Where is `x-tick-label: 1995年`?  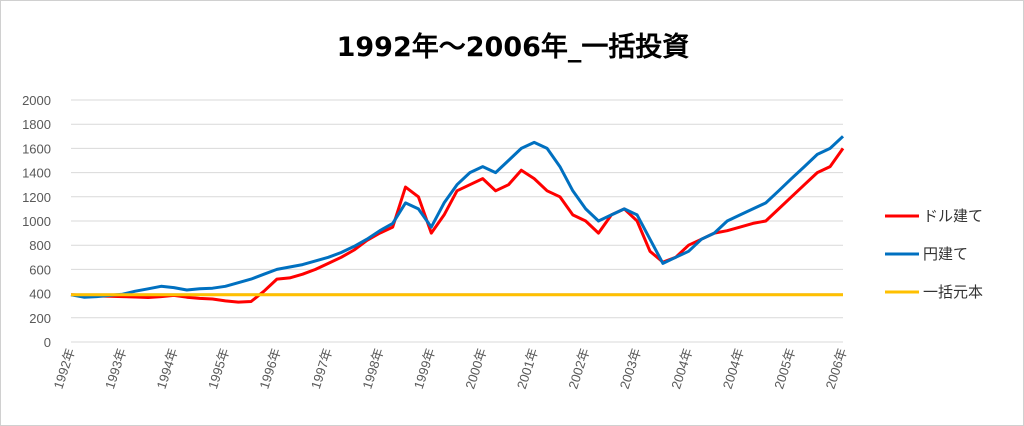 x-tick-label: 1995年 is located at coordinates (218, 368).